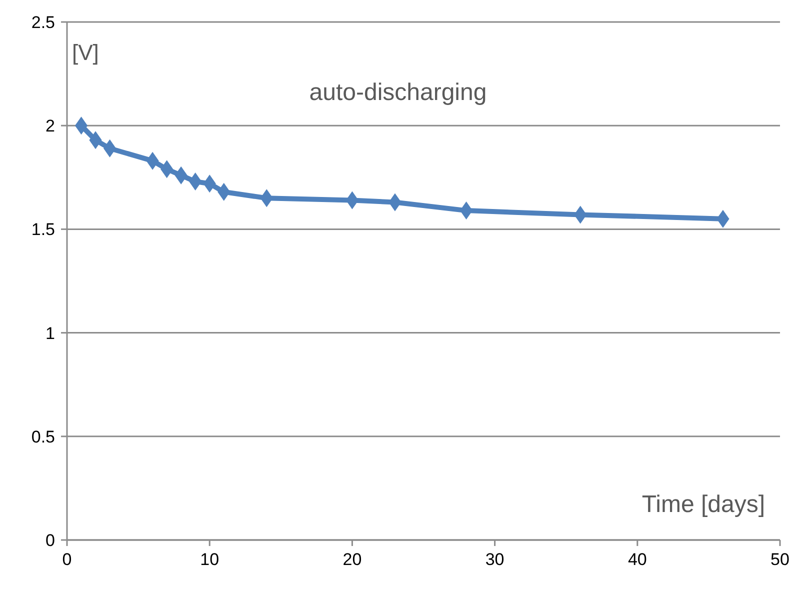  I want to click on annotation: auto-discharging, so click(398, 92).